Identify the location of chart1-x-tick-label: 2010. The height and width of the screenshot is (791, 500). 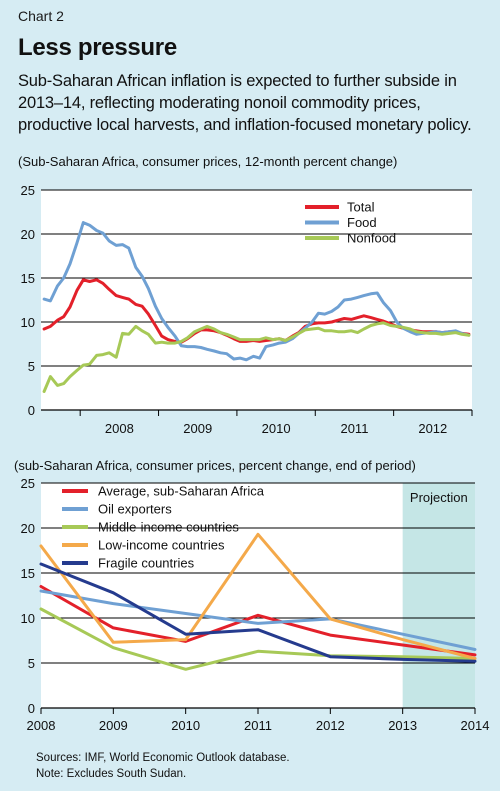
(276, 428).